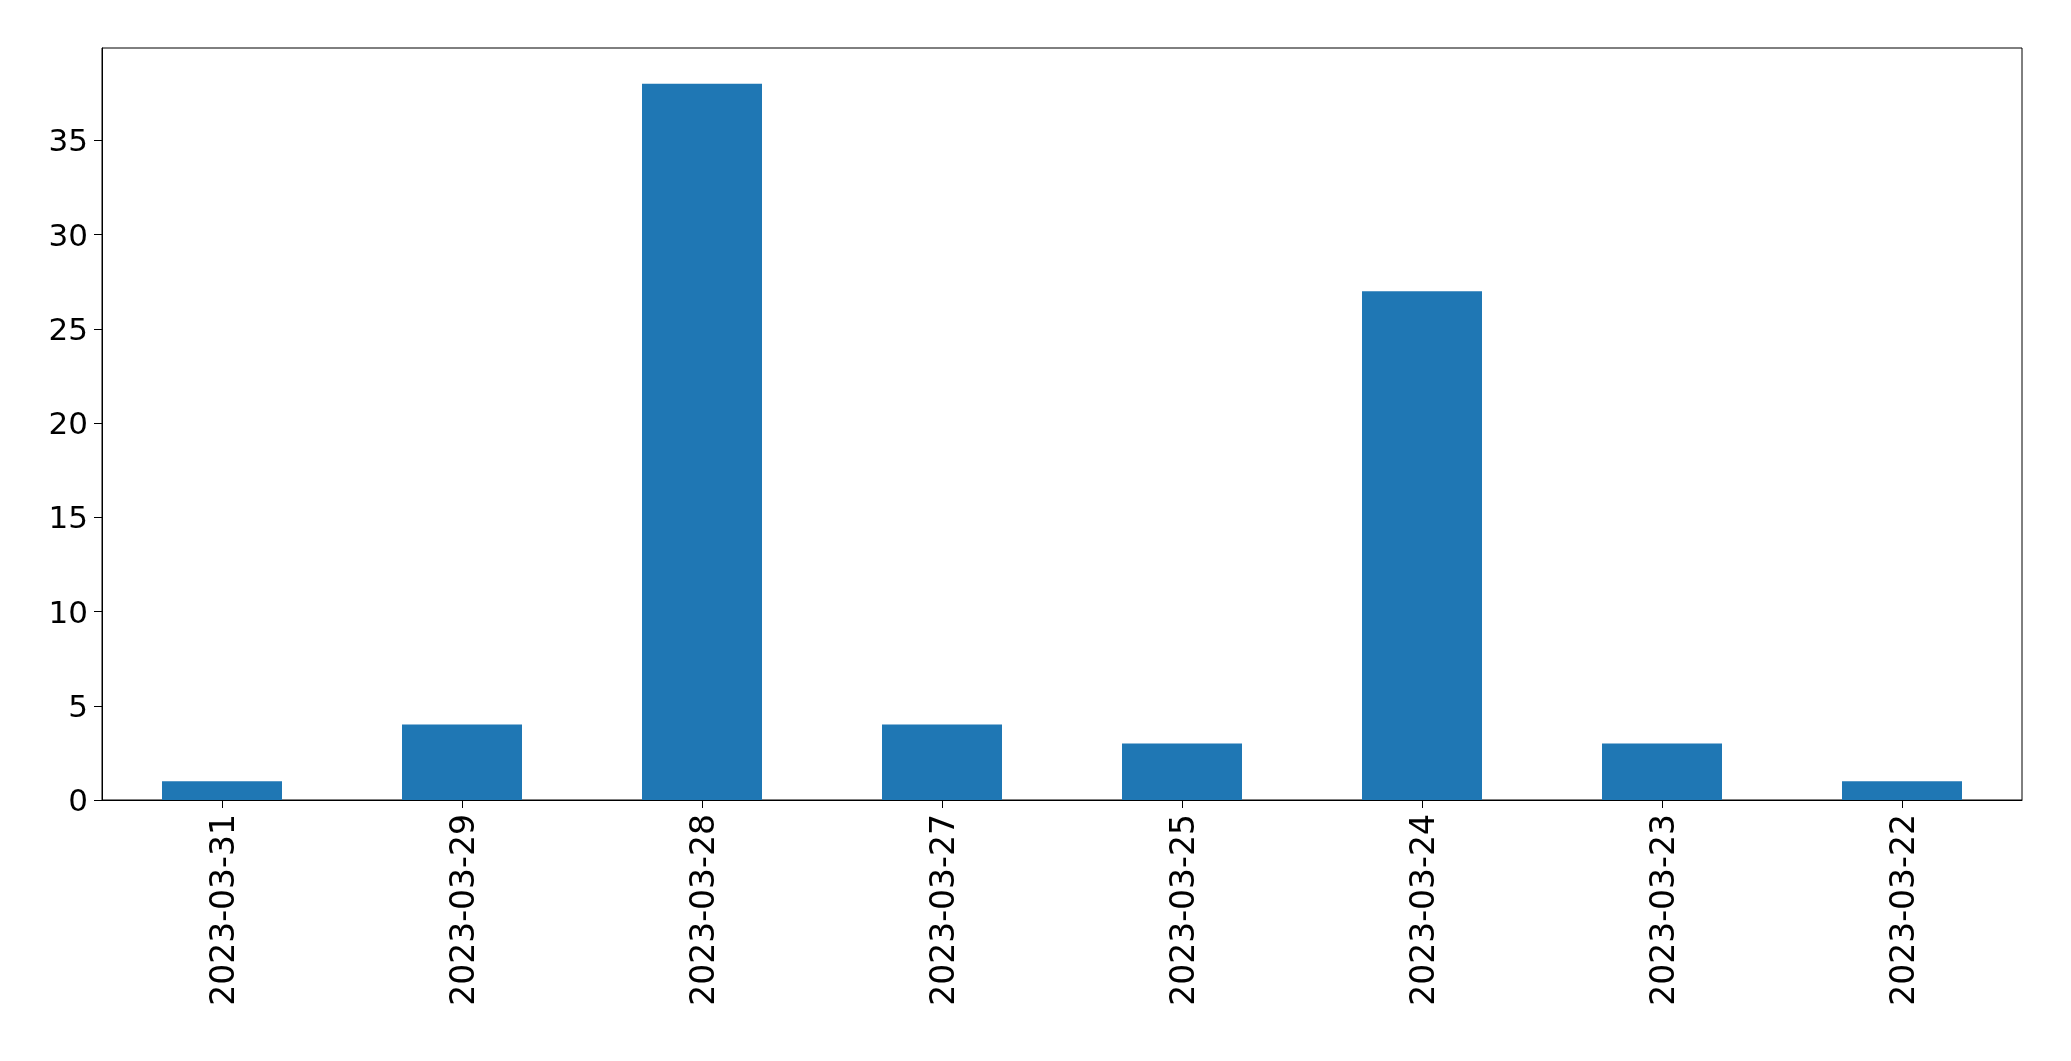 The height and width of the screenshot is (1061, 2071). What do you see at coordinates (222, 910) in the screenshot?
I see `x-tick-label: 2023-03-31` at bounding box center [222, 910].